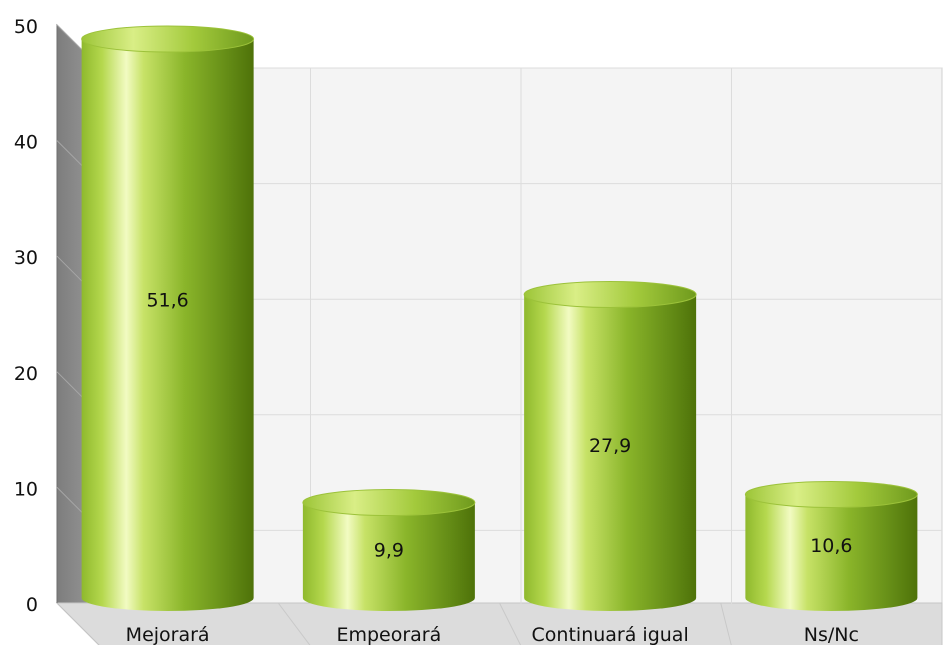  I want to click on y-tick-label: 30, so click(26, 258).